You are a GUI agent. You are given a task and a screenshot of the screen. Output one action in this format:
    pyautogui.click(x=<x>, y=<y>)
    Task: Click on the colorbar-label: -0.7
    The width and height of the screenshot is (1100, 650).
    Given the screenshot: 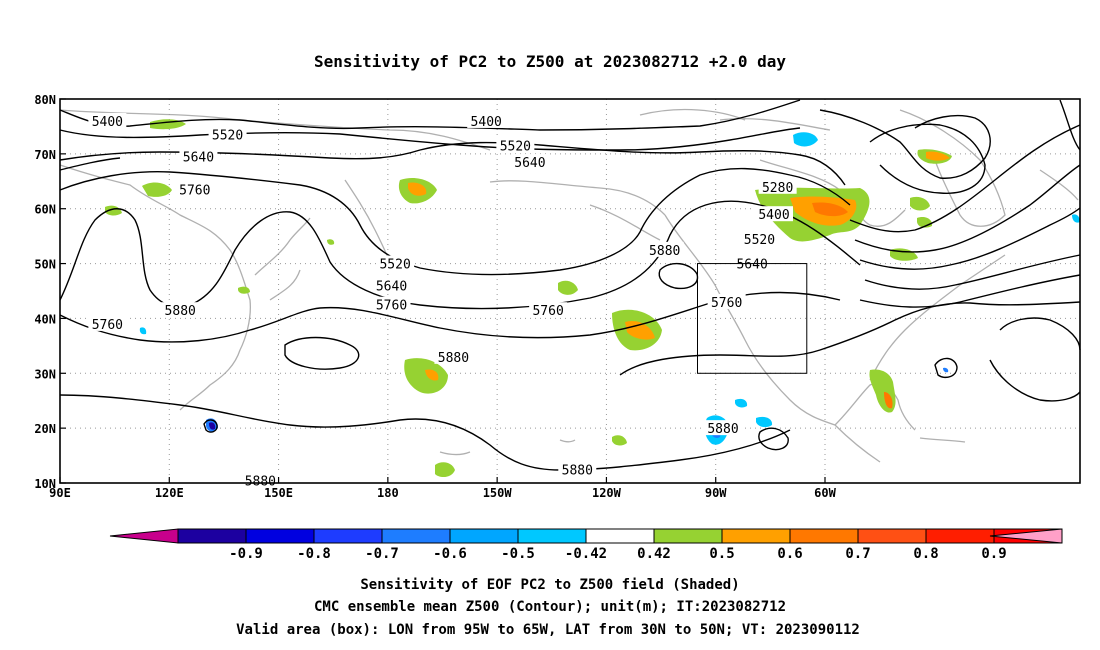 What is the action you would take?
    pyautogui.click(x=382, y=554)
    